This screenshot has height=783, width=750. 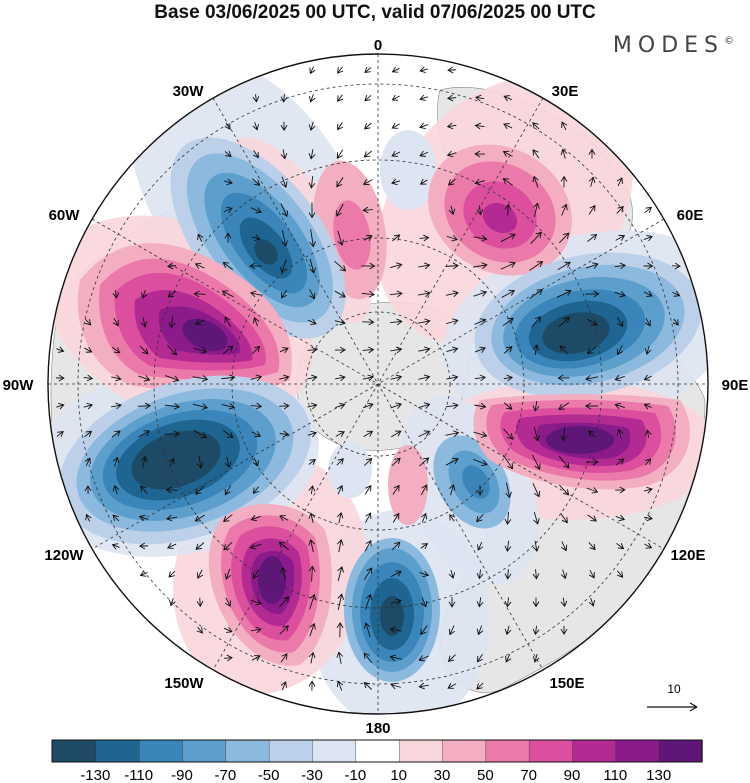 What do you see at coordinates (581, 442) in the screenshot?
I see `positive-anomaly-105e` at bounding box center [581, 442].